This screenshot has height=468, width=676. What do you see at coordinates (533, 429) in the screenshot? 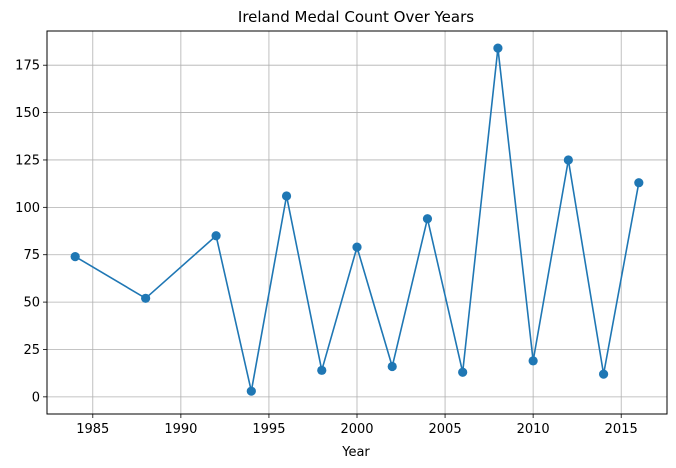
I see `x-tick-label: 2010` at bounding box center [533, 429].